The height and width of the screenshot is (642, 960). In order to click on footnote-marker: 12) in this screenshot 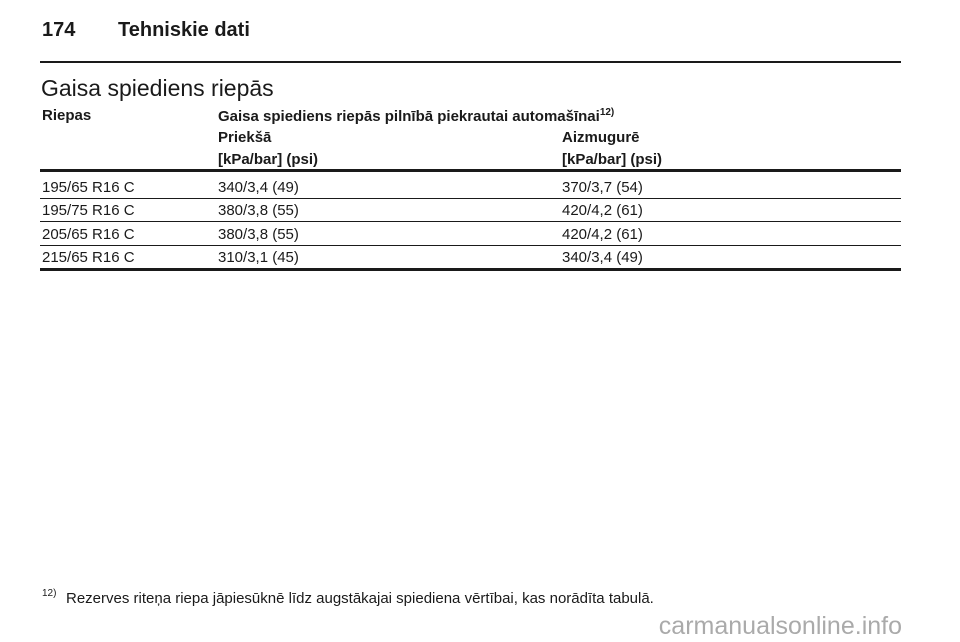, I will do `click(49, 593)`.